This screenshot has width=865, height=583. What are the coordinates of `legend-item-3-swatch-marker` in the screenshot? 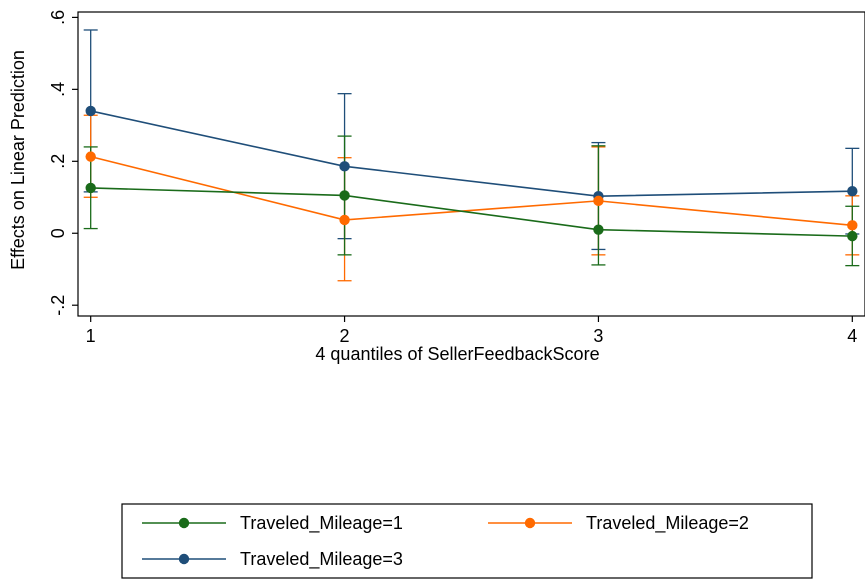 It's located at (184, 559).